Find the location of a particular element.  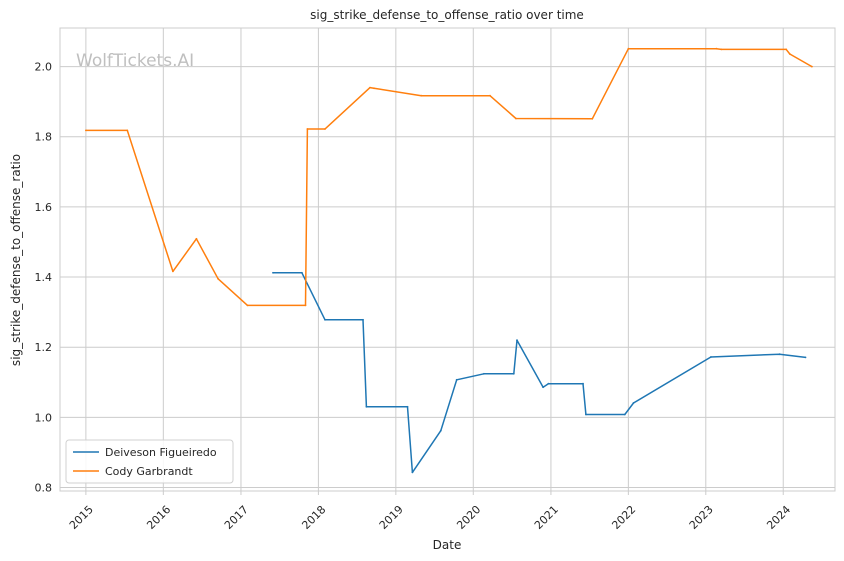

y-axis-label: sig_strike_defense_to_offense_ratio is located at coordinates (16, 260).